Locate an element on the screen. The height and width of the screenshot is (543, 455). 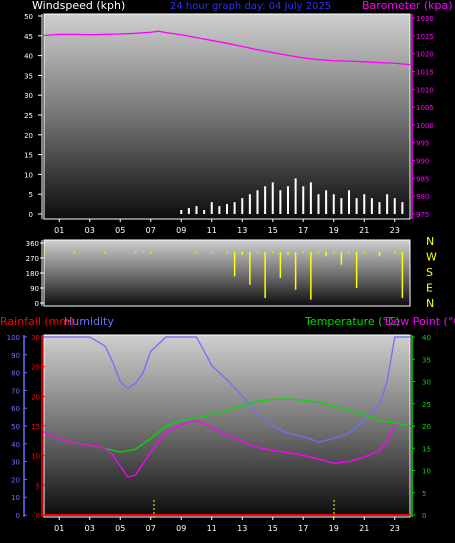
panel3-hour-tick-label: 03 is located at coordinates (90, 528).